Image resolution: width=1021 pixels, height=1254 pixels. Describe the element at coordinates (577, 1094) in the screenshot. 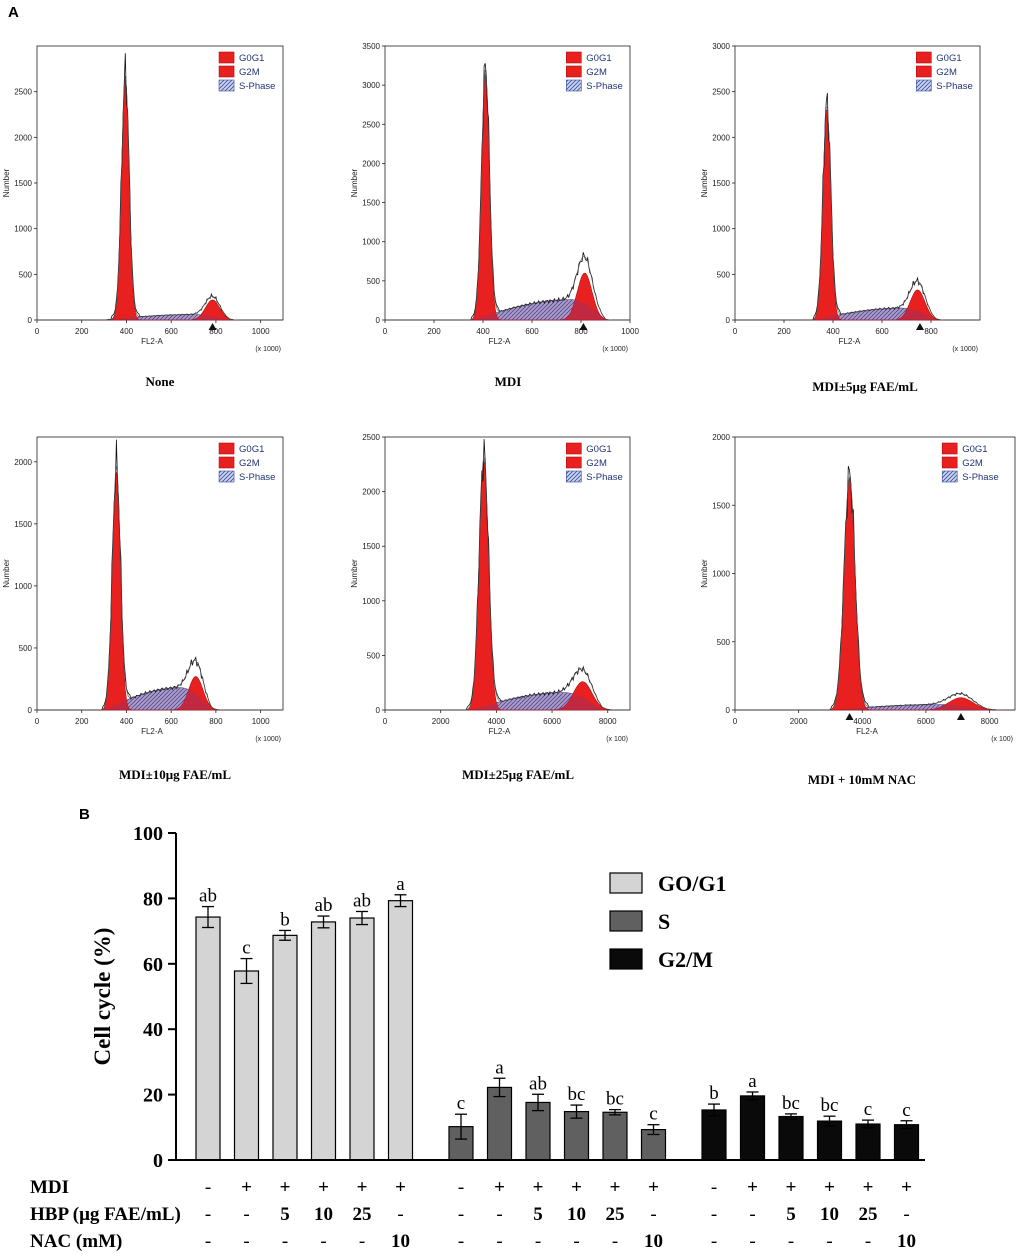

I see `significance-letter: bc` at that location.